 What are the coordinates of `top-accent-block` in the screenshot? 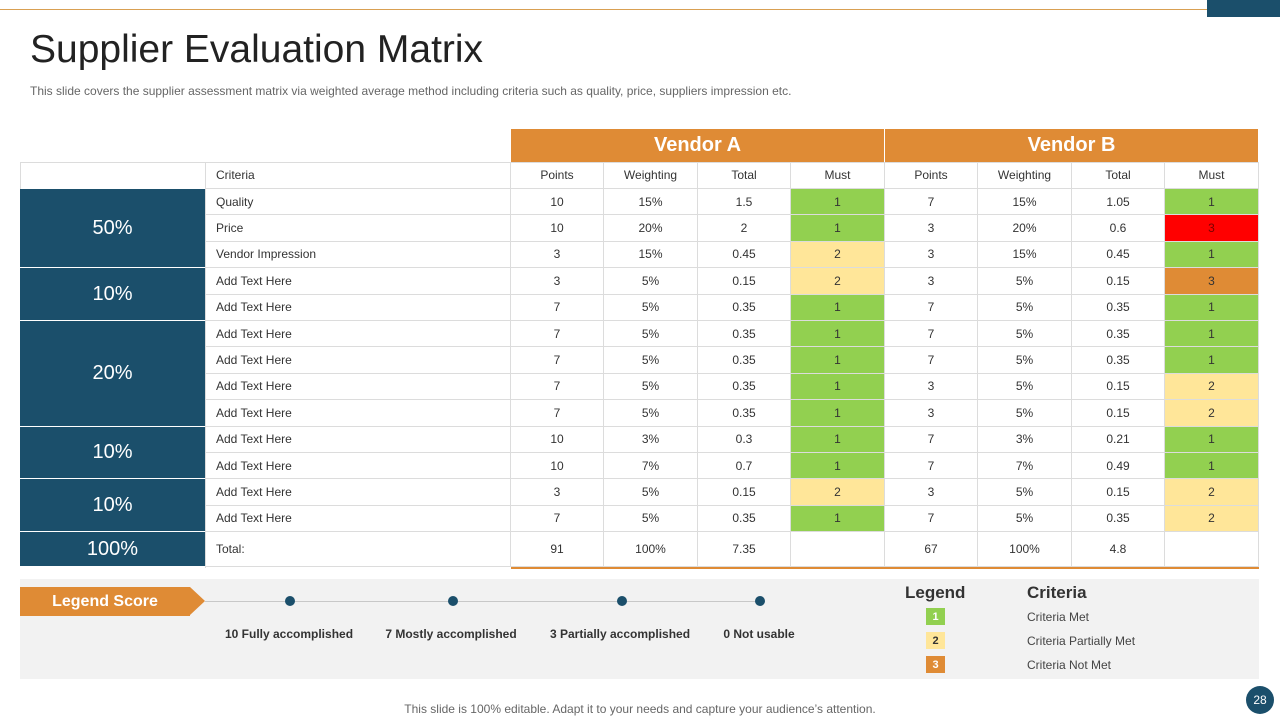 It's located at (1243, 8).